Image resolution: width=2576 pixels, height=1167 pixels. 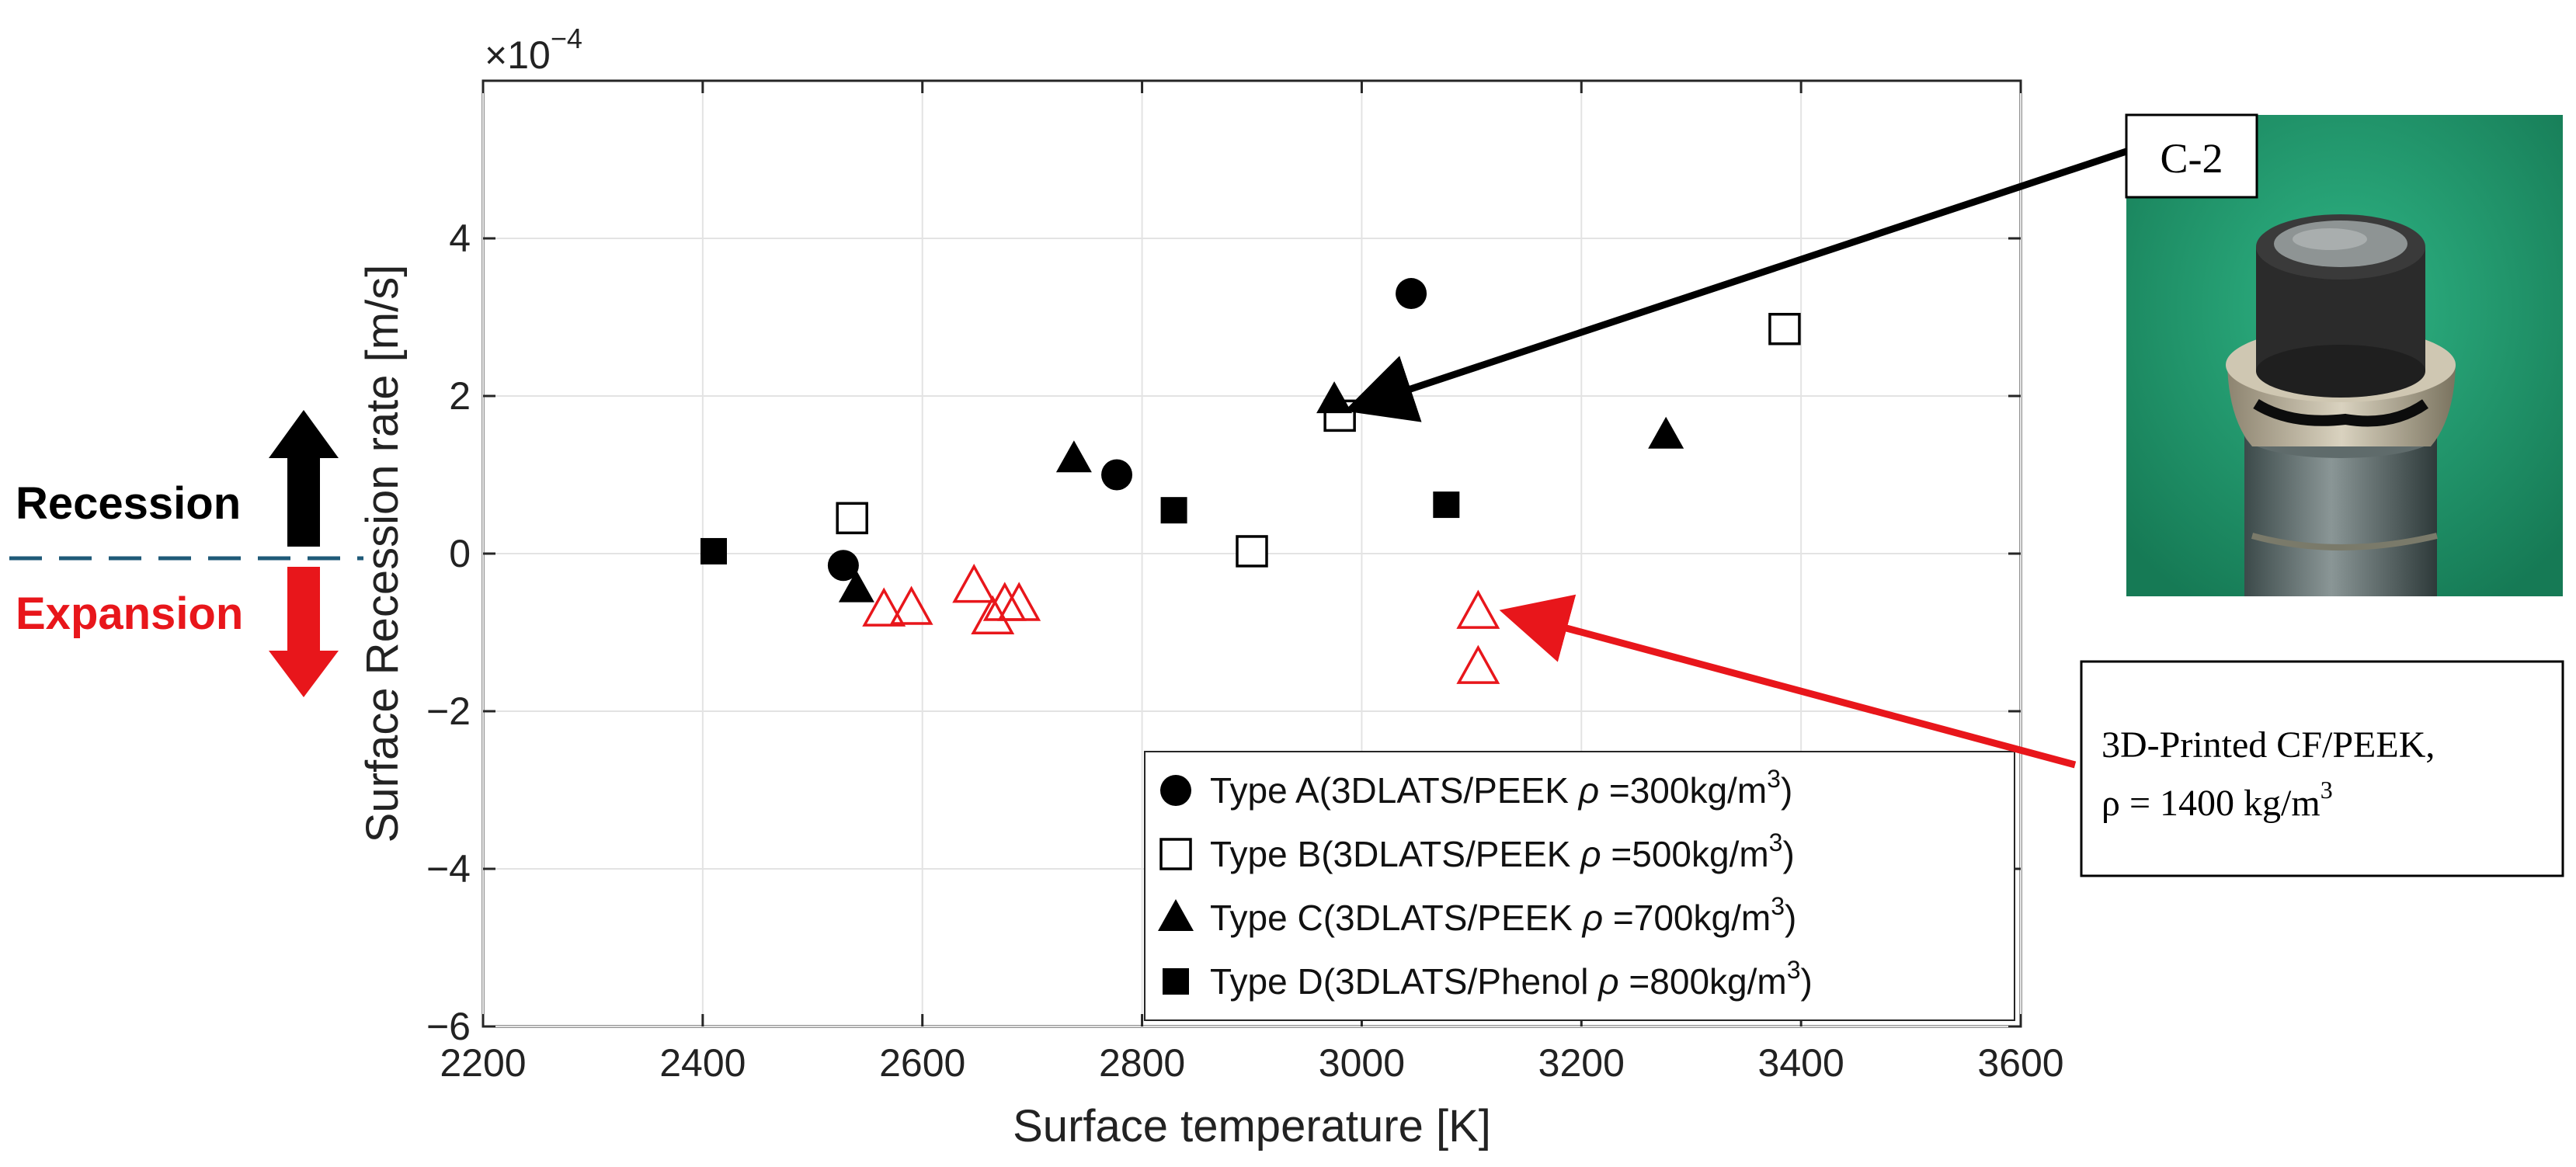 I want to click on x-tick-labels: 2200 2400 2600 2800 3000 3200 3400 3600, so click(x=1251, y=1063).